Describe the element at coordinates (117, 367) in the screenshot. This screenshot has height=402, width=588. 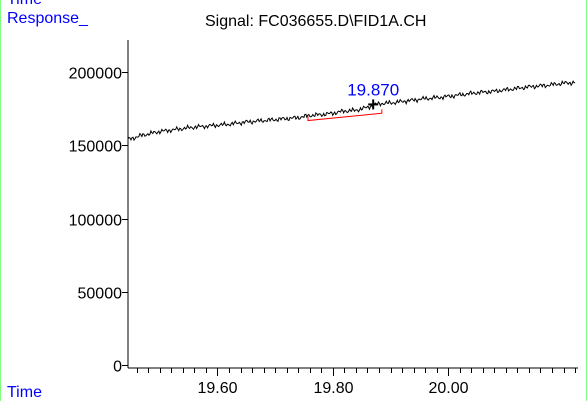
I see `y-tick-label: 0` at that location.